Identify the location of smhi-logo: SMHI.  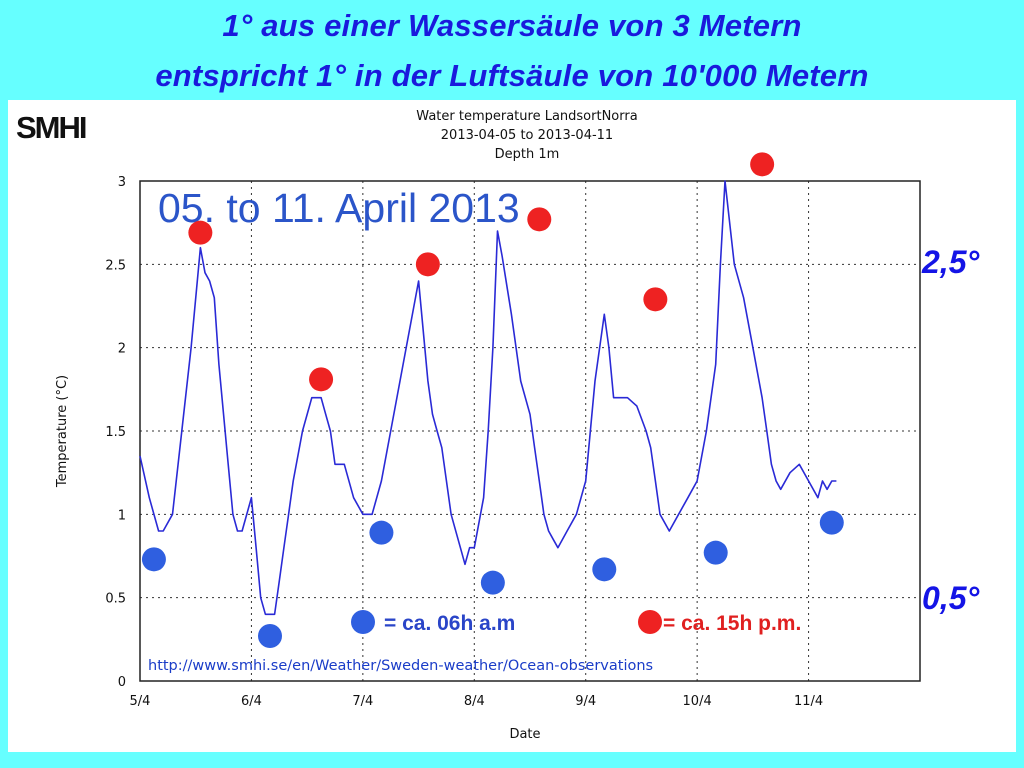
(51, 127).